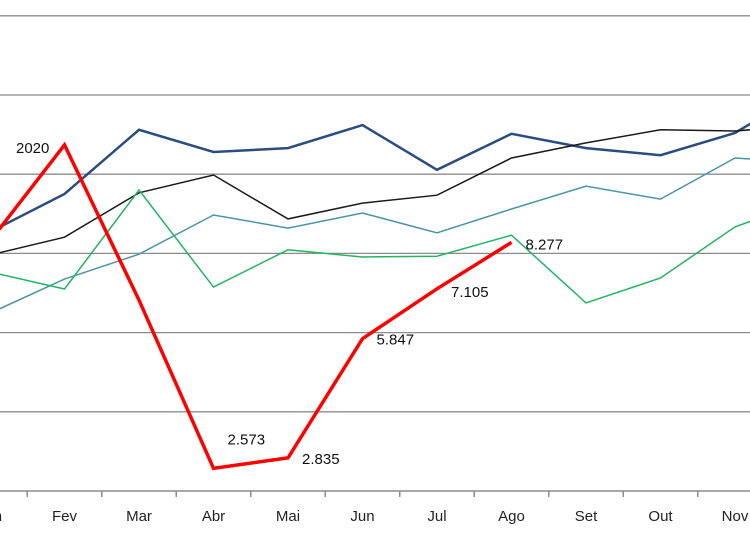 Image resolution: width=750 pixels, height=536 pixels. Describe the element at coordinates (1, 516) in the screenshot. I see `x-tick-label: Jan` at that location.